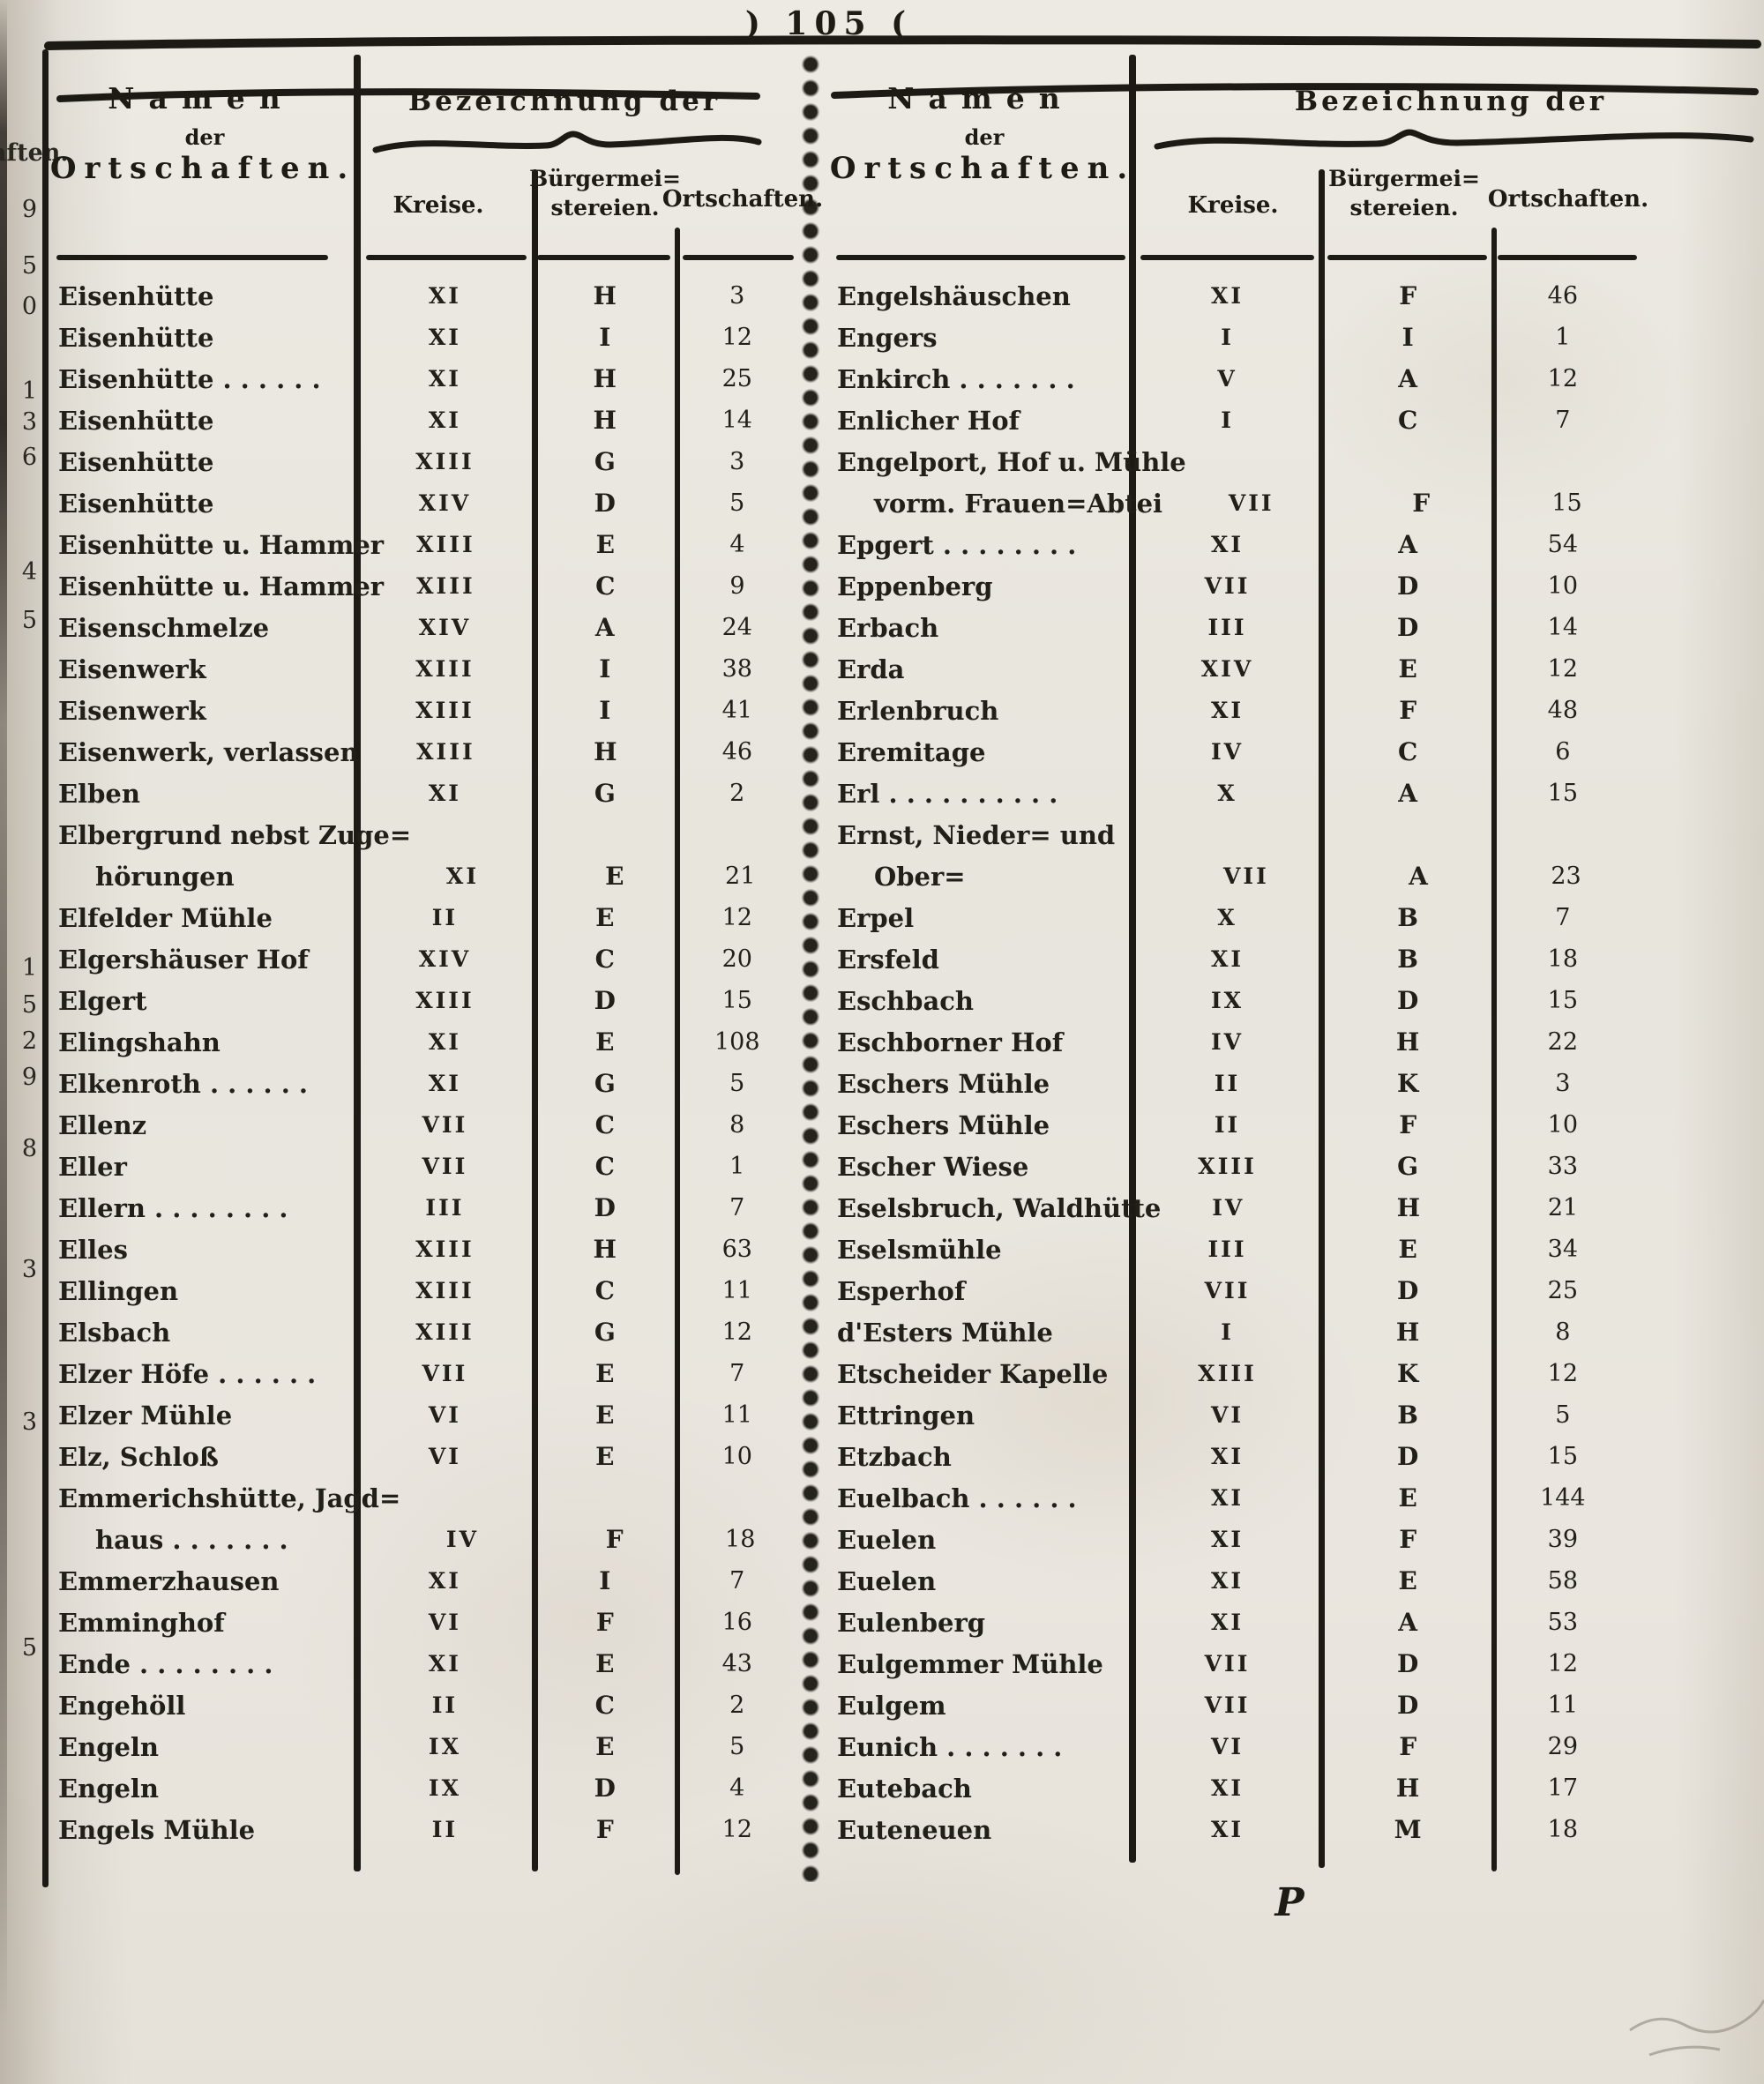  Describe the element at coordinates (157, 1830) in the screenshot. I see `place-name: Engels Mühle` at that location.